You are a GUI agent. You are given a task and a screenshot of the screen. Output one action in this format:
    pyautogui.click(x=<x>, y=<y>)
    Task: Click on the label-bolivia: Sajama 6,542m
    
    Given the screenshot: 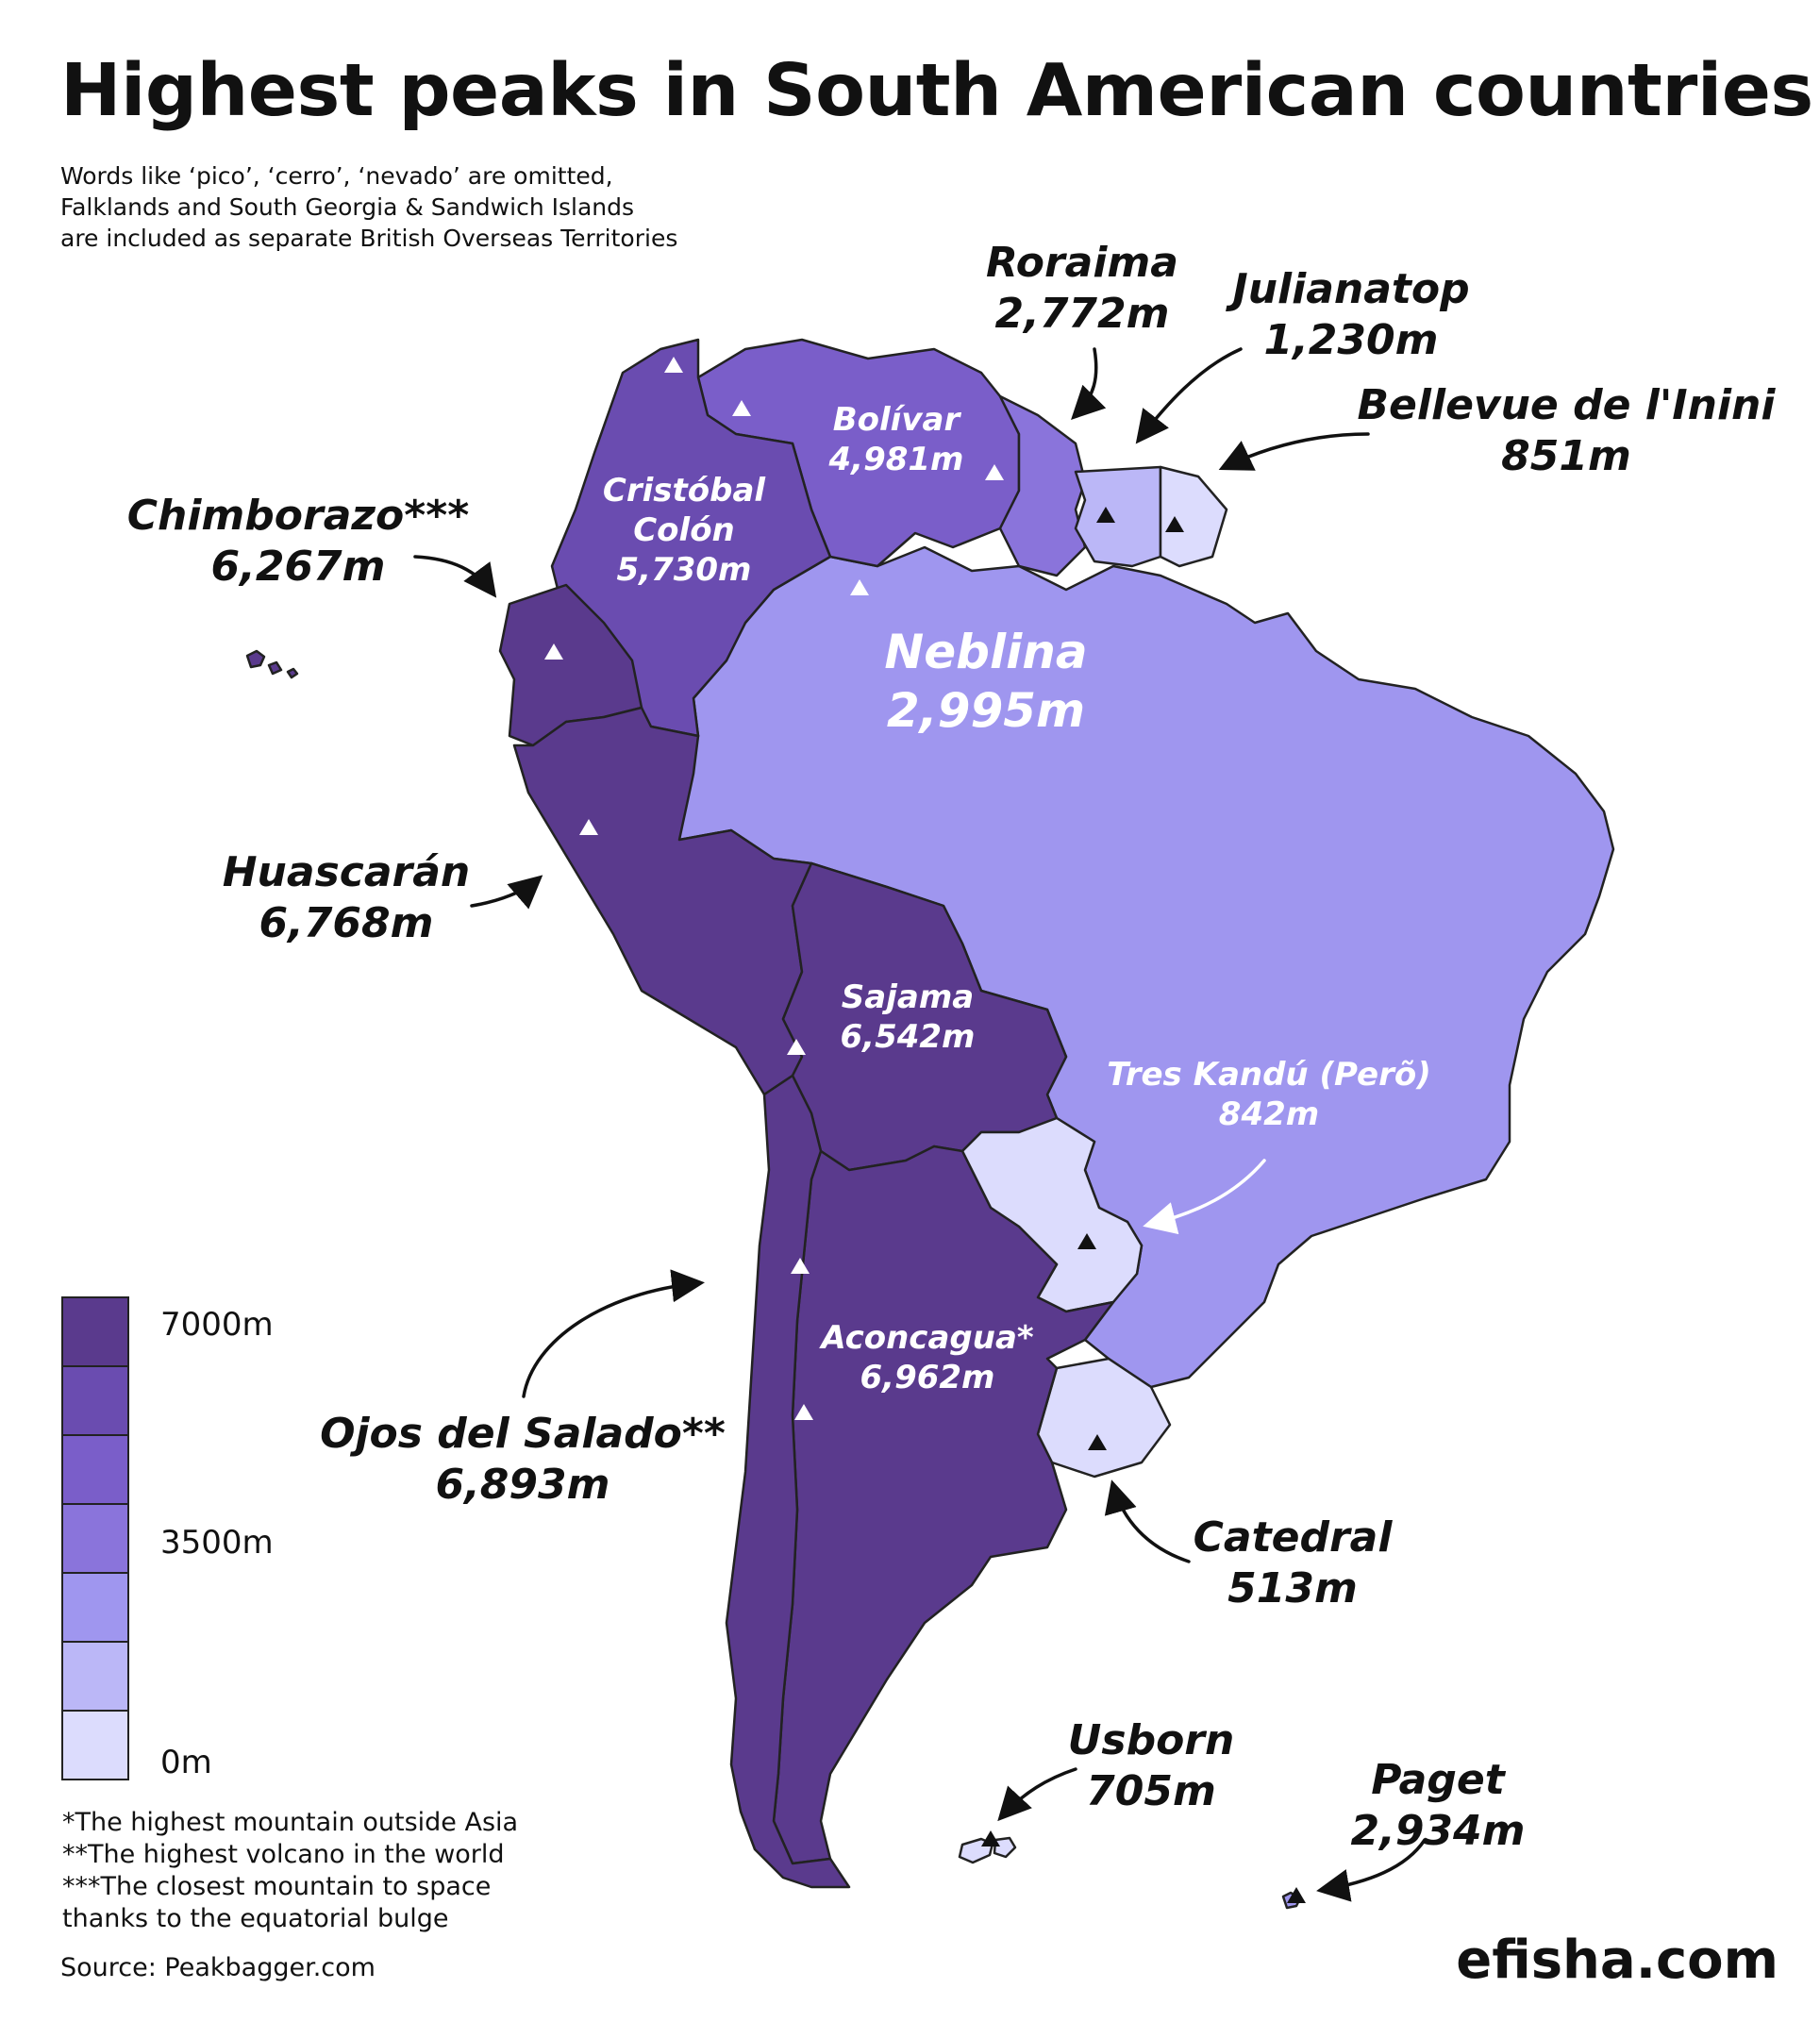 What is the action you would take?
    pyautogui.click(x=909, y=1017)
    